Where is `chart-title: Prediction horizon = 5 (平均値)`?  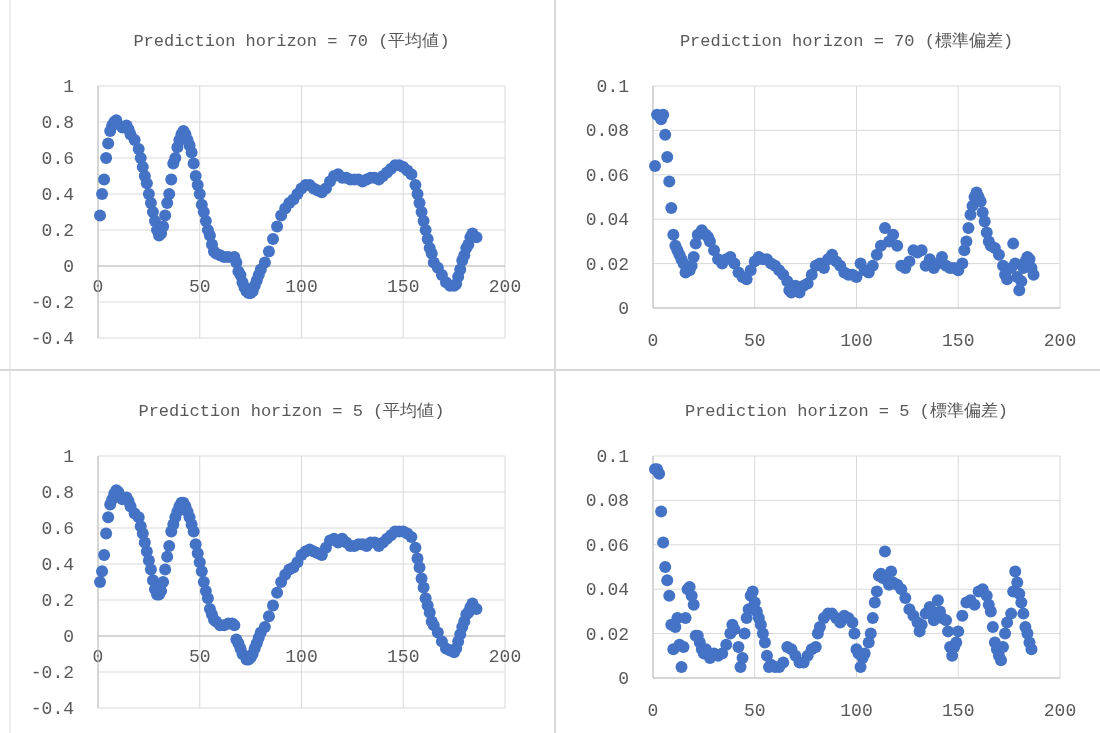
chart-title: Prediction horizon = 5 (平均値) is located at coordinates (291, 411).